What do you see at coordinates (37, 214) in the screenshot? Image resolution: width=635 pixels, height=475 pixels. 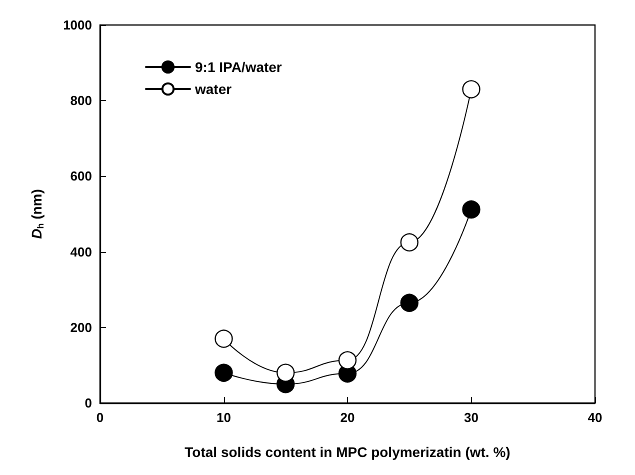 I see `y-axis-title: Dh (nm)` at bounding box center [37, 214].